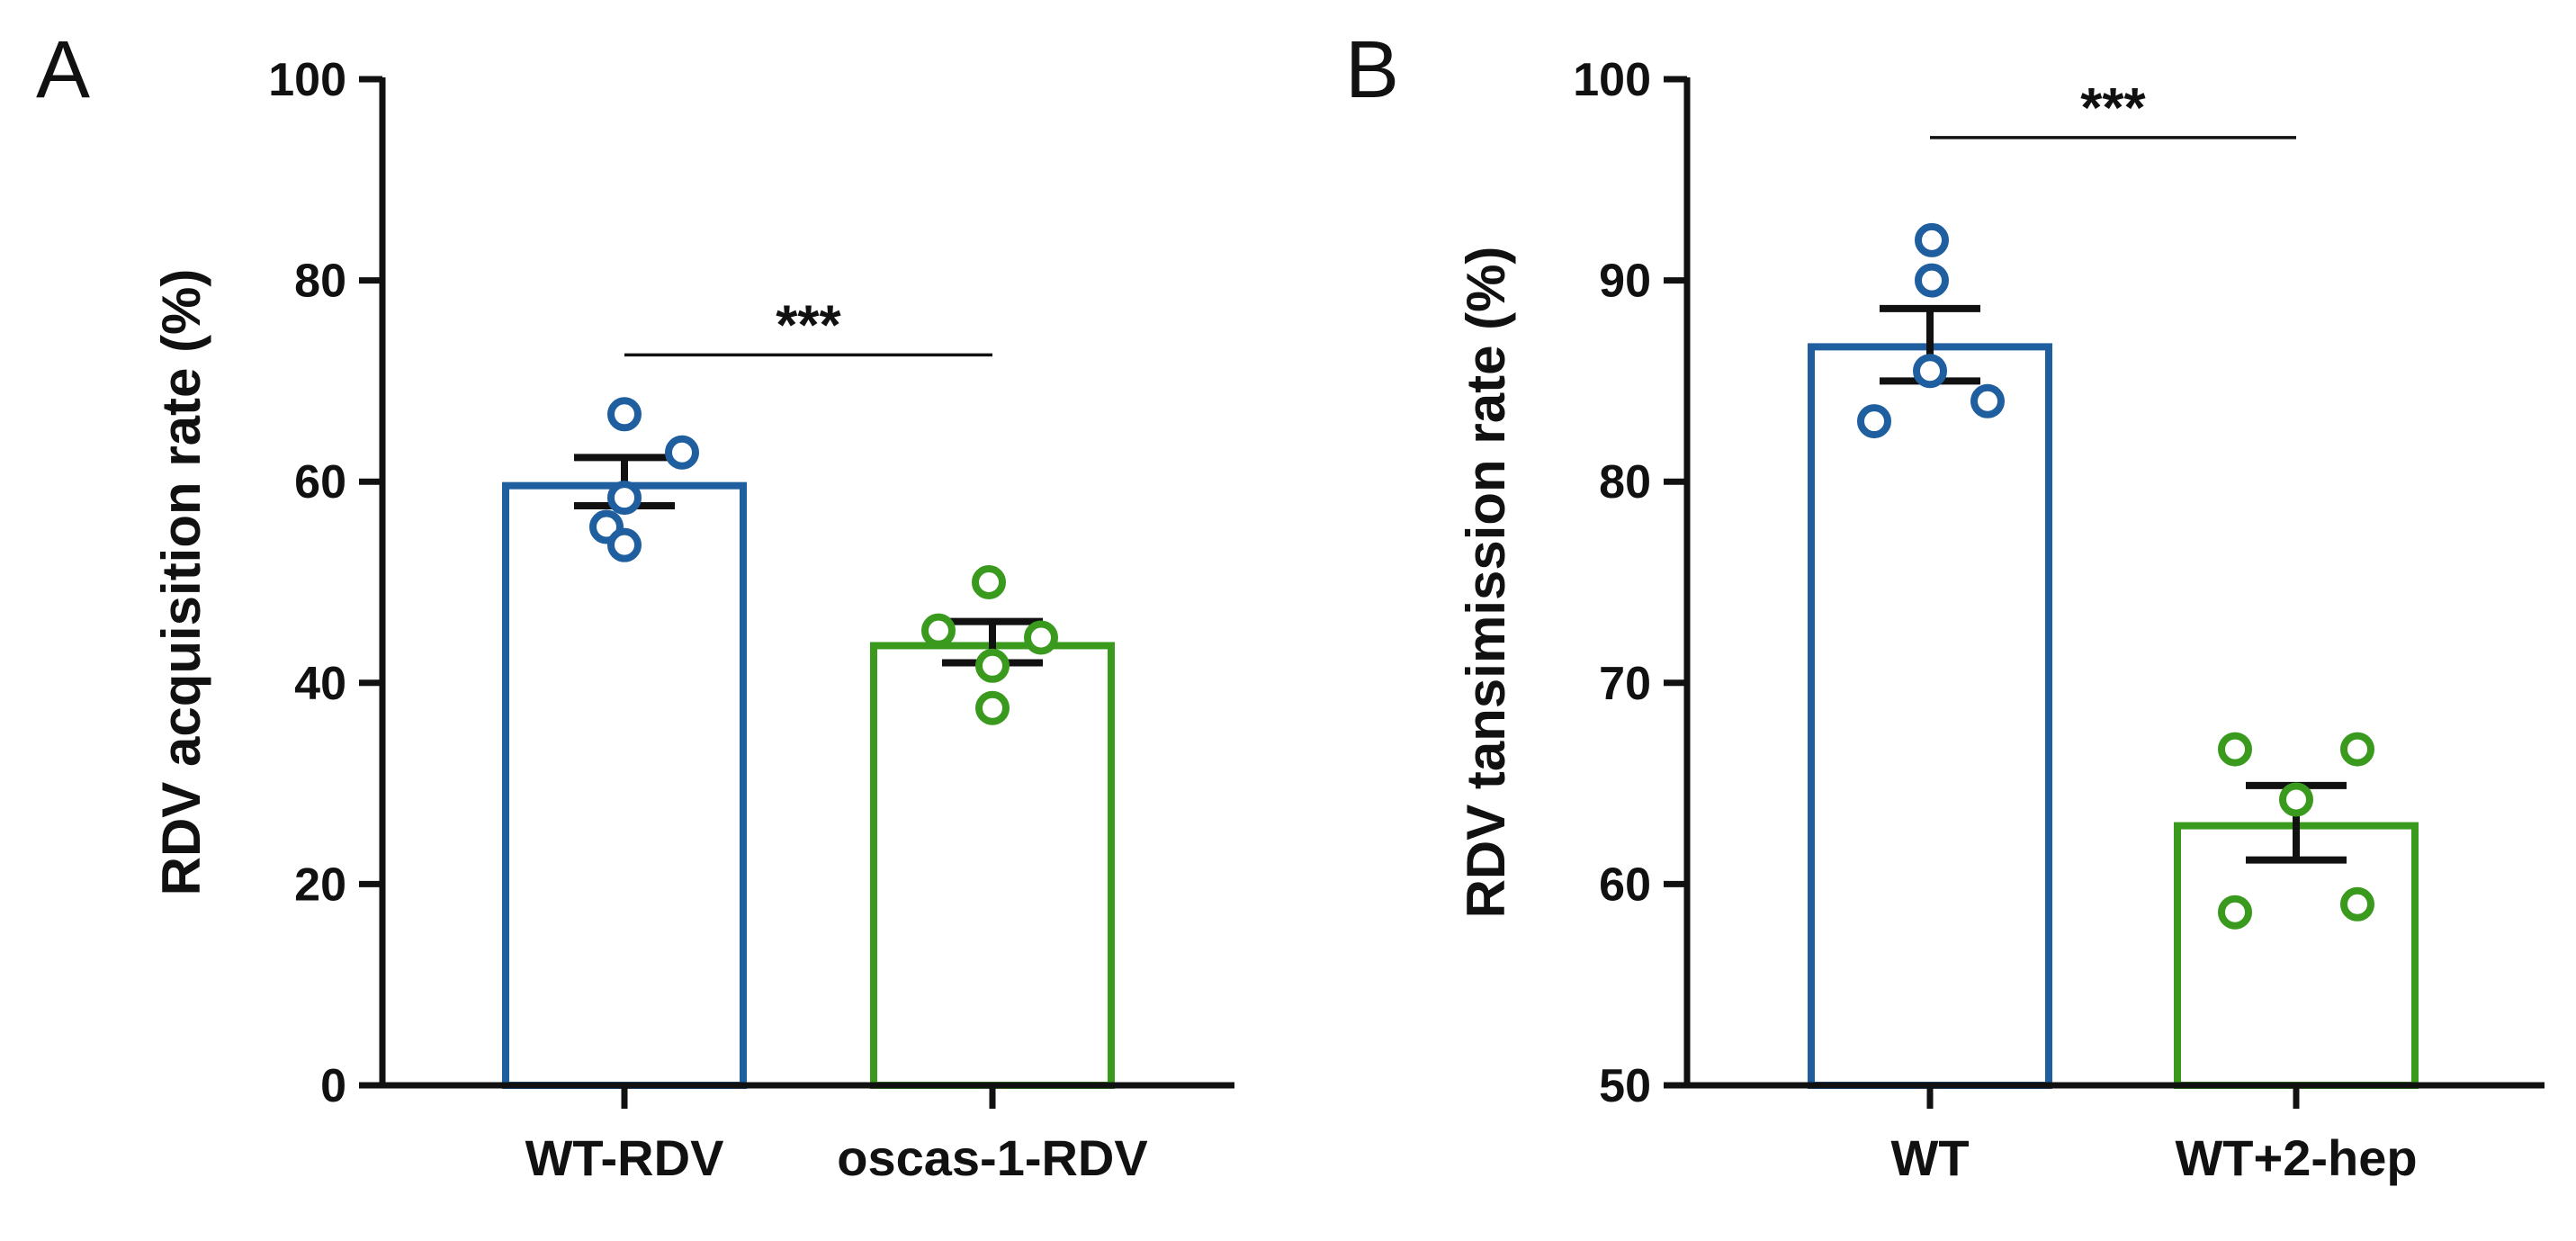  What do you see at coordinates (320, 684) in the screenshot?
I see `y-tick-label: 40` at bounding box center [320, 684].